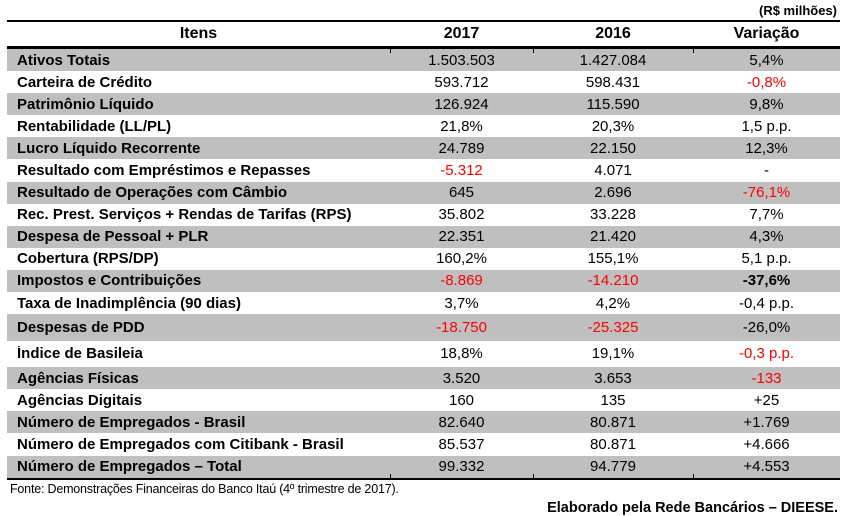 The height and width of the screenshot is (516, 847). I want to click on row-label: Despesa de Pessoal + PLR, so click(113, 237).